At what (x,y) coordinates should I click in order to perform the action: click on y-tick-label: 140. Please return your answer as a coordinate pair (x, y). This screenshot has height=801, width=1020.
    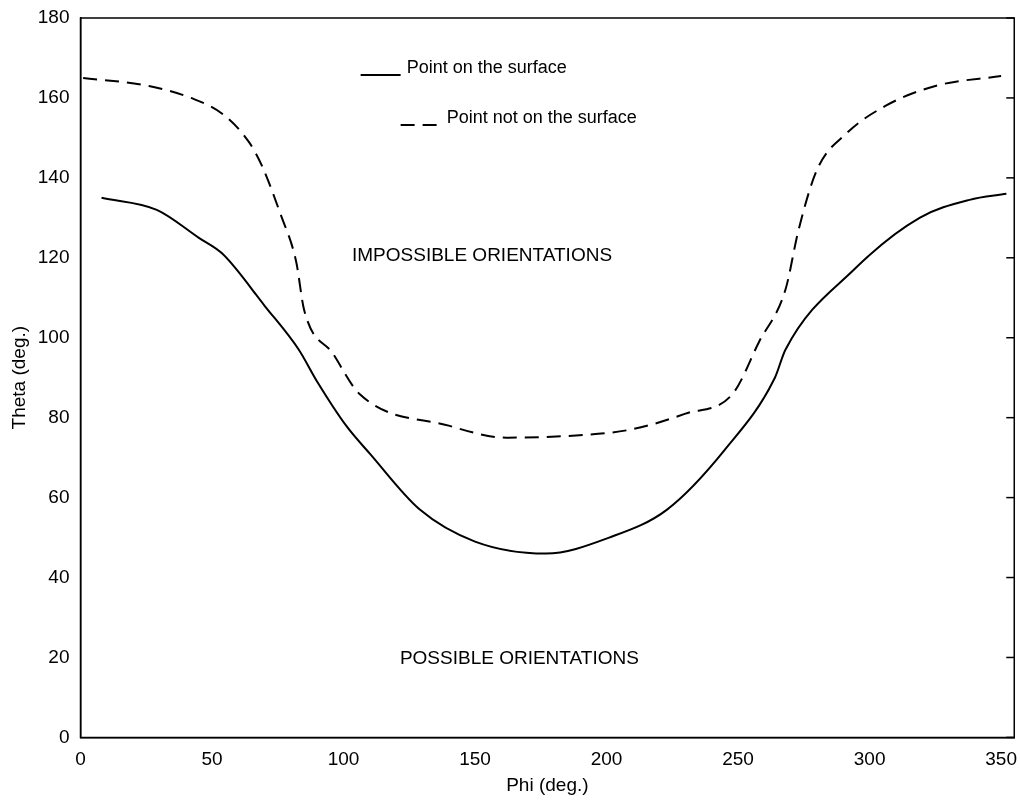
    Looking at the image, I should click on (53, 177).